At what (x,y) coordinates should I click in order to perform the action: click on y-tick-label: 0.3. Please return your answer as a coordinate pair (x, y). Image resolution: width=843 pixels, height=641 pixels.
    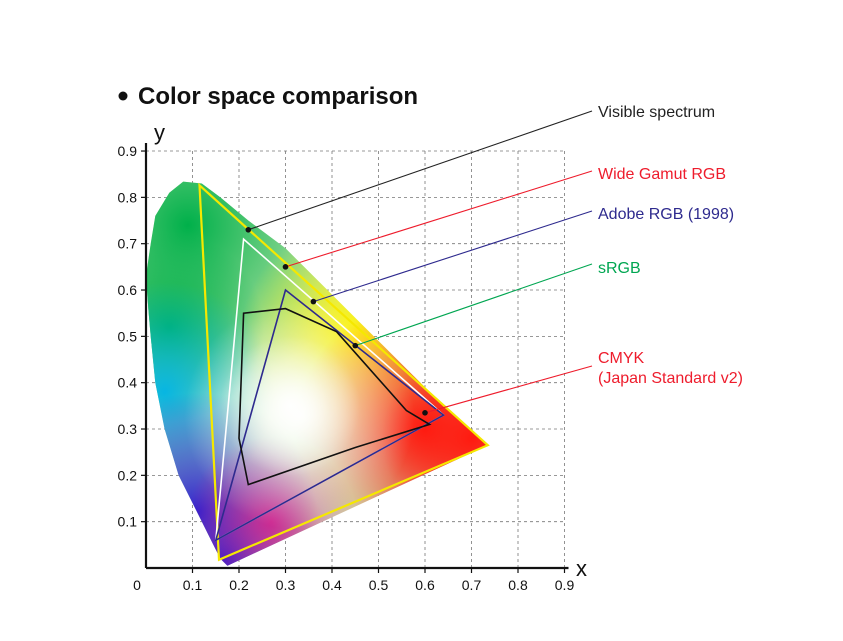
    Looking at the image, I should click on (128, 429).